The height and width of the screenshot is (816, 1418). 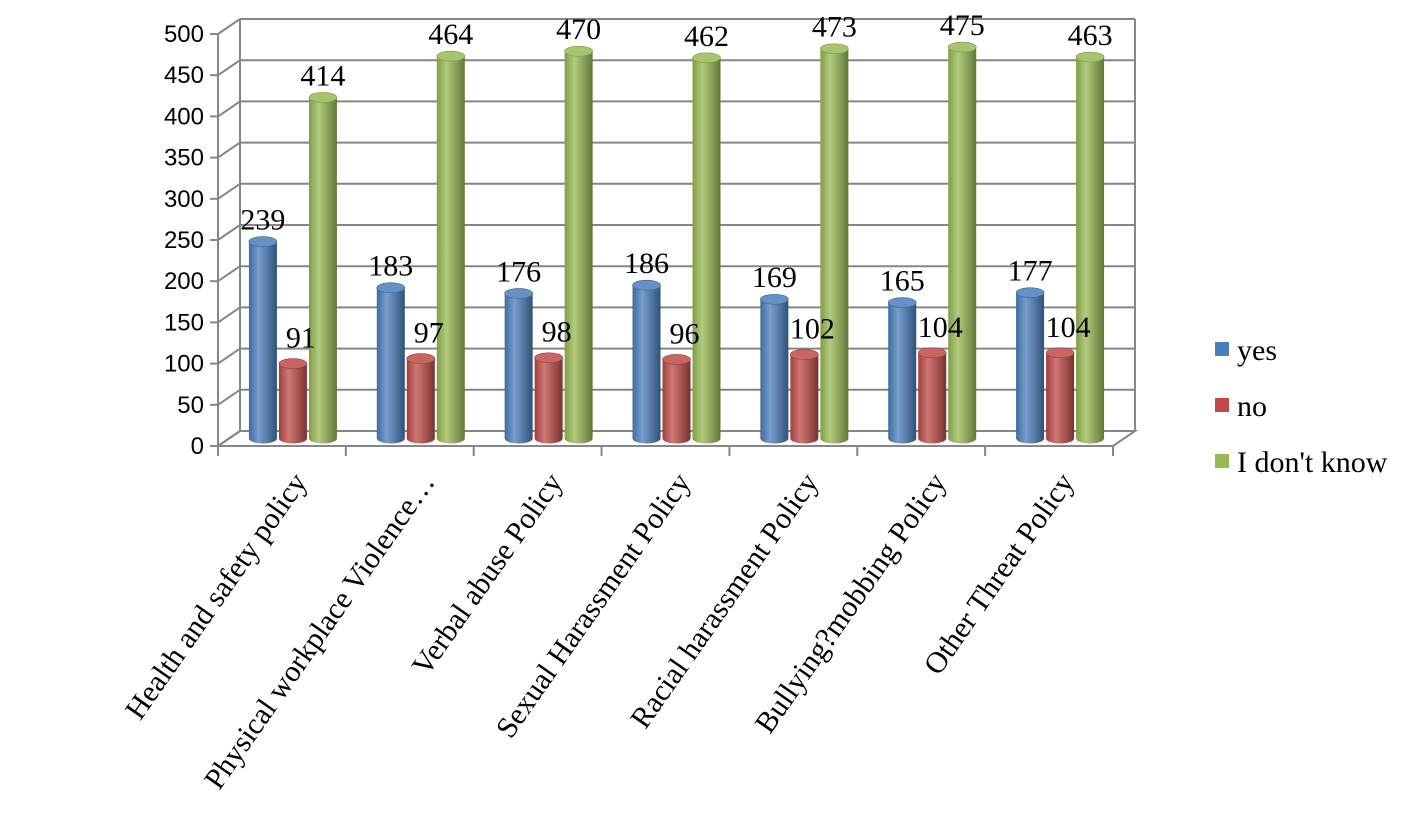 I want to click on y-tick-label-350: 350, so click(x=184, y=158).